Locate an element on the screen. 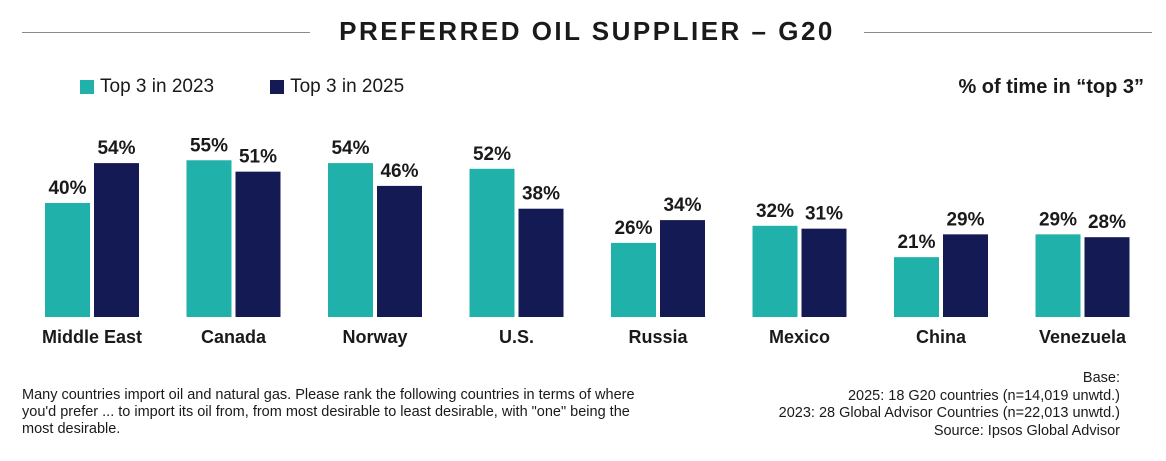 The width and height of the screenshot is (1166, 461). unit-note: % of time in “top 3” is located at coordinates (1051, 87).